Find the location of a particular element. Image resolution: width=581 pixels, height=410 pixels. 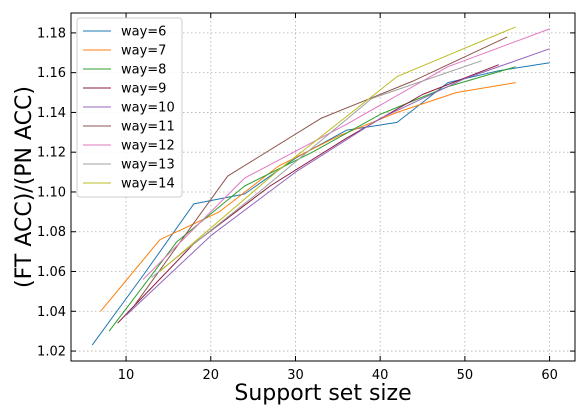

x-tick-label: 50 is located at coordinates (465, 375).